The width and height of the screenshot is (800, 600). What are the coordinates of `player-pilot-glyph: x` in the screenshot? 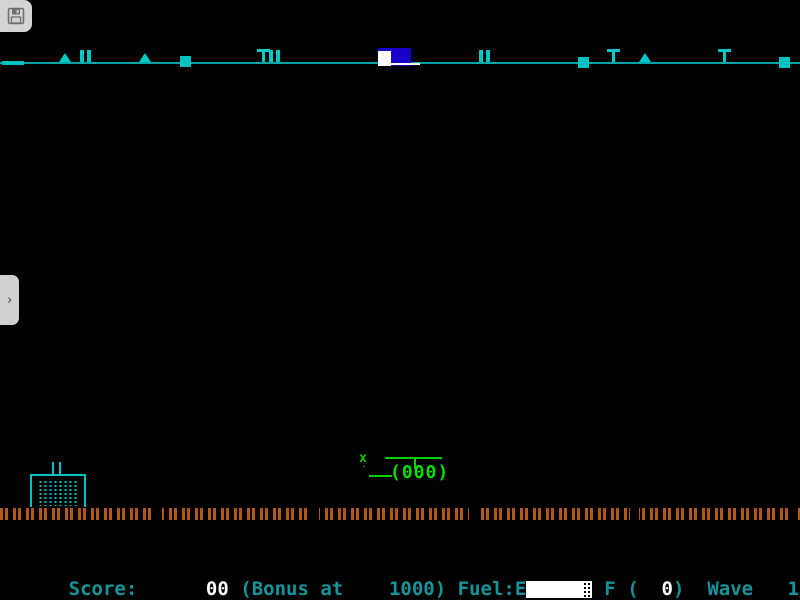 It's located at (363, 458).